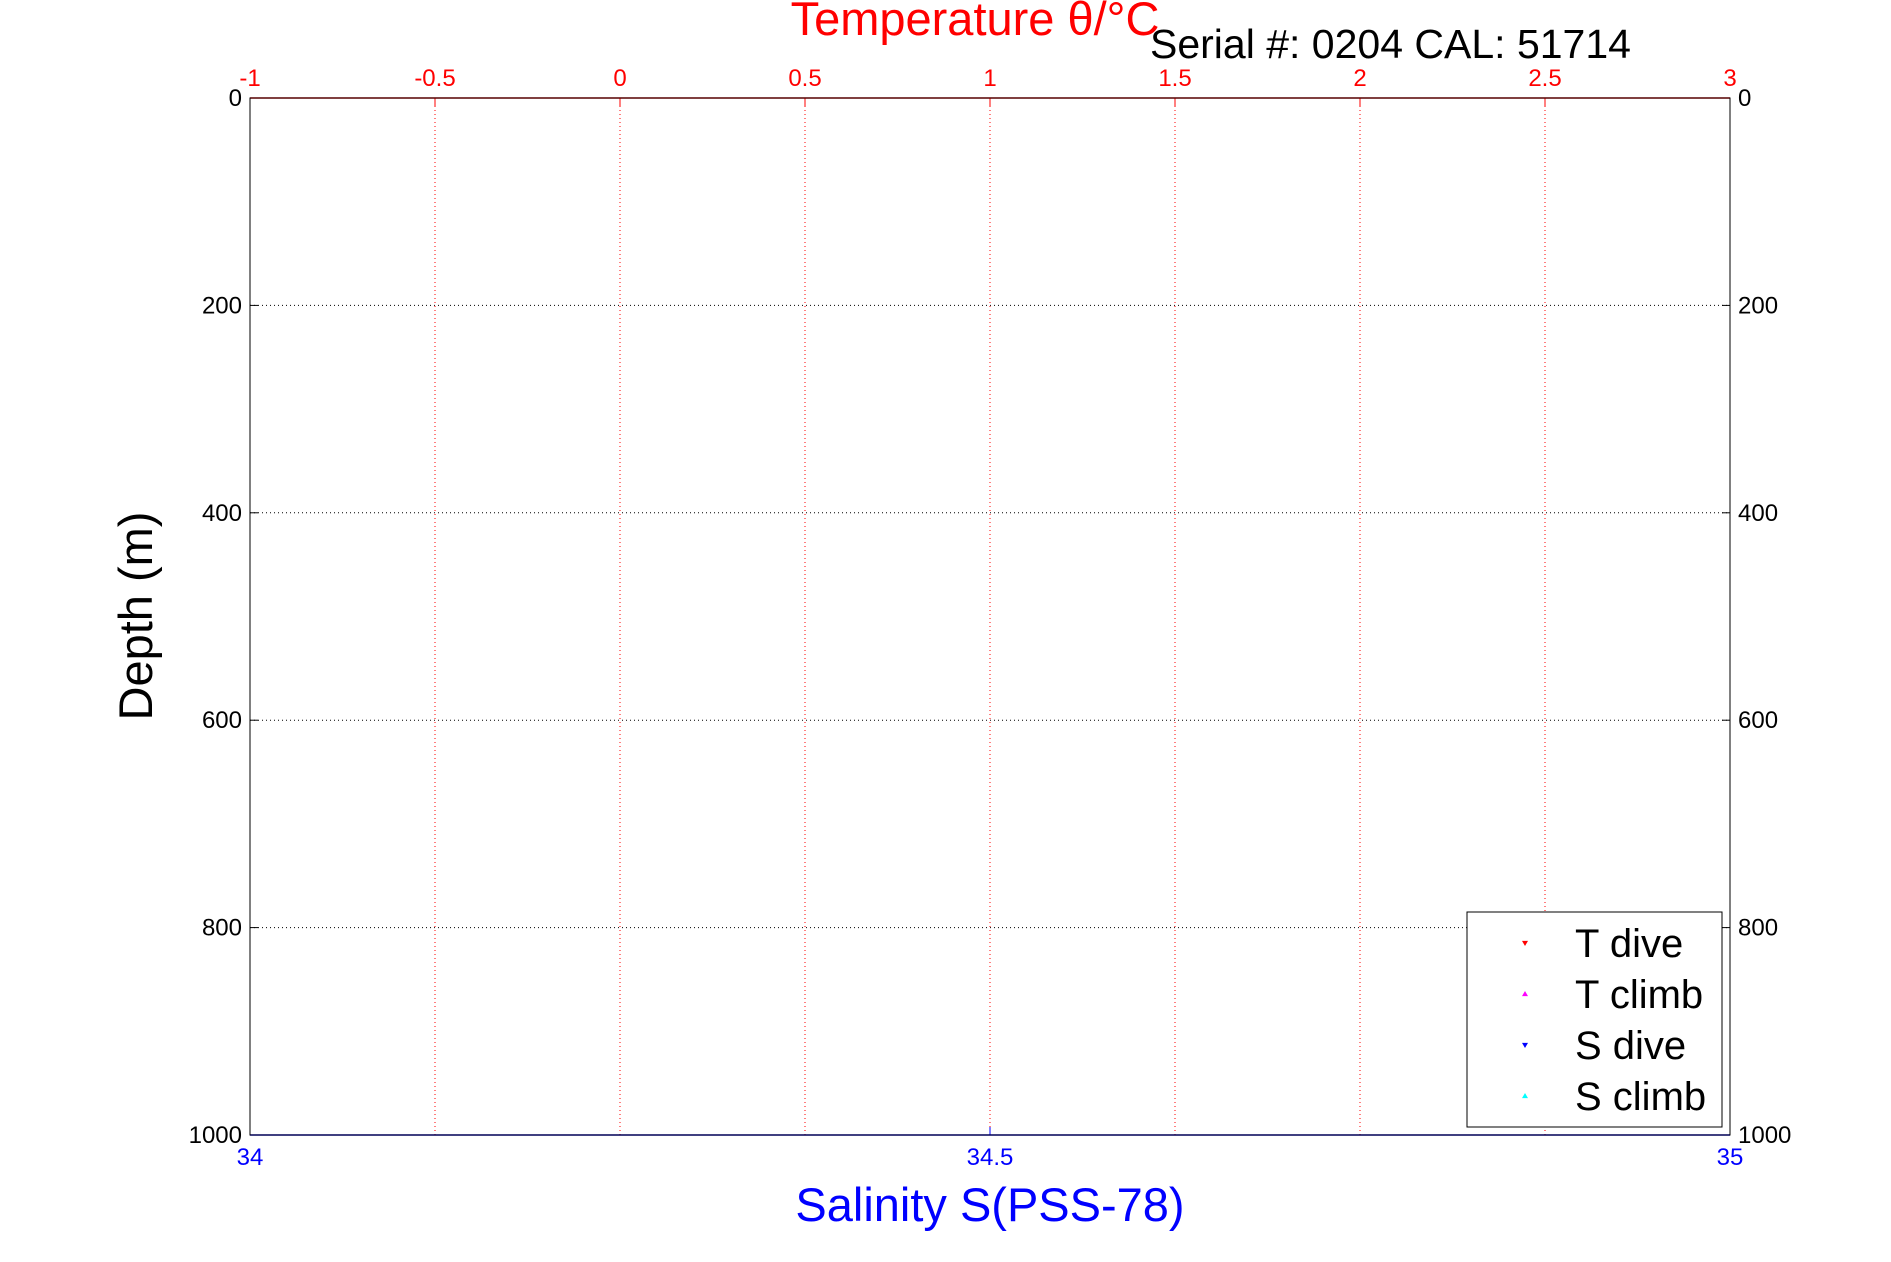 The image size is (1891, 1262). Describe the element at coordinates (1758, 928) in the screenshot. I see `depth-tick-label-right: 800` at that location.